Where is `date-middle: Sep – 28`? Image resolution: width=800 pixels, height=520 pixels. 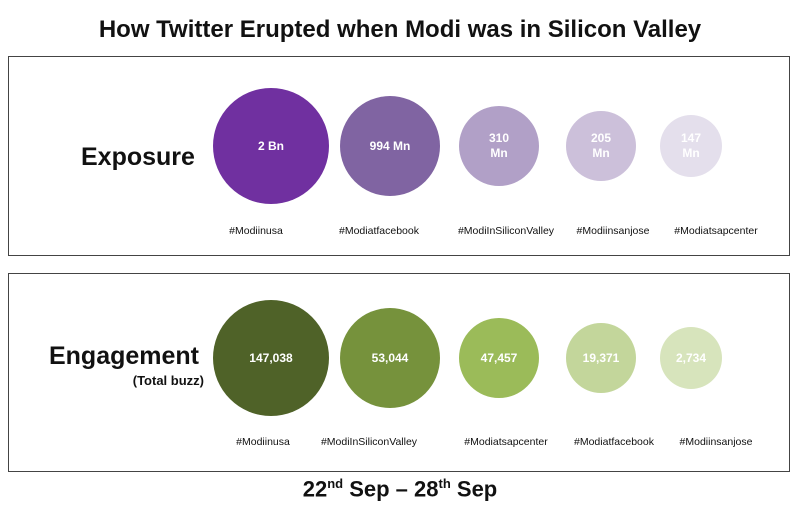
date-middle: Sep – 28 is located at coordinates (391, 489).